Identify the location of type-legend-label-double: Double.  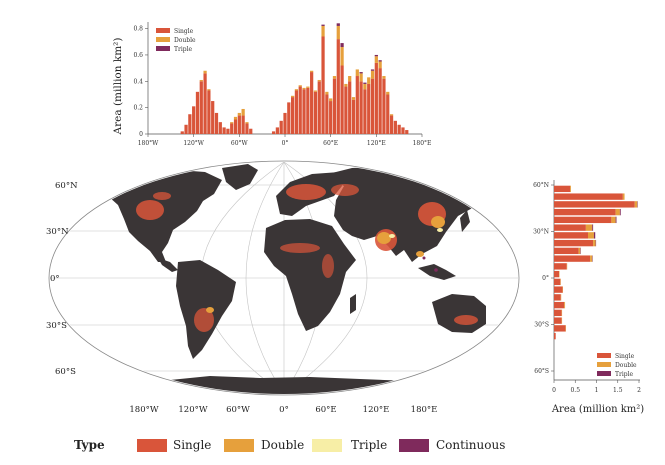
(282, 445).